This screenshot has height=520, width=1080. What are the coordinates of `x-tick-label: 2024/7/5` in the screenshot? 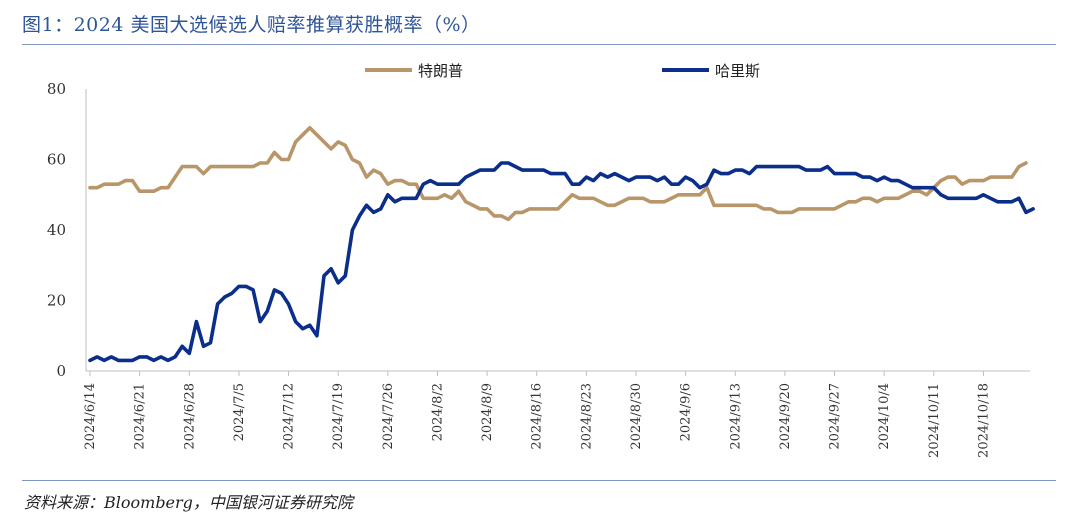 It's located at (239, 412).